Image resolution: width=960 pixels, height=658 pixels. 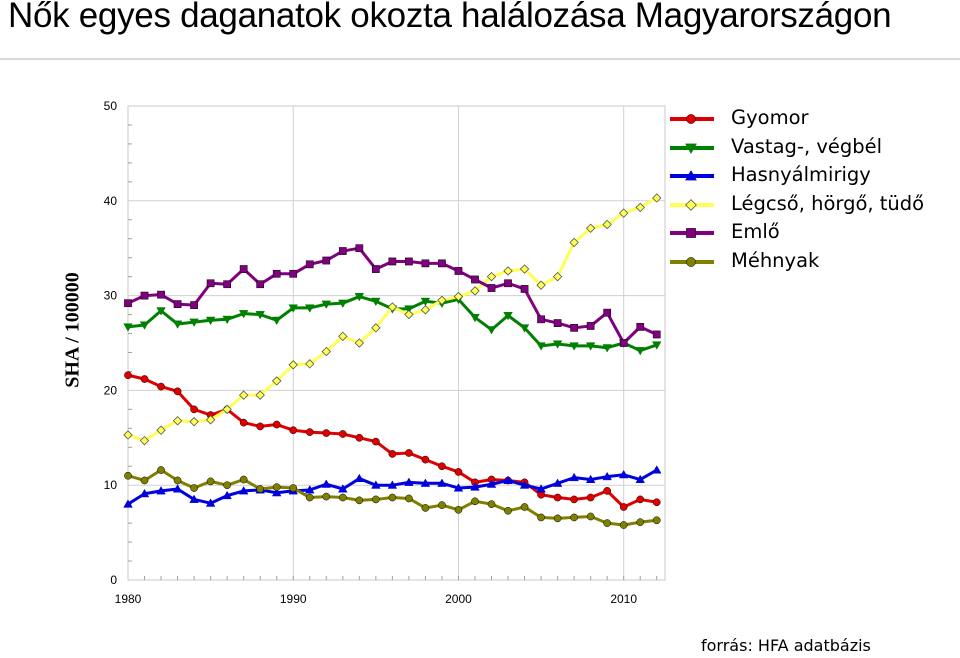 What do you see at coordinates (392, 486) in the screenshot?
I see `series-hasnyálmirigy` at bounding box center [392, 486].